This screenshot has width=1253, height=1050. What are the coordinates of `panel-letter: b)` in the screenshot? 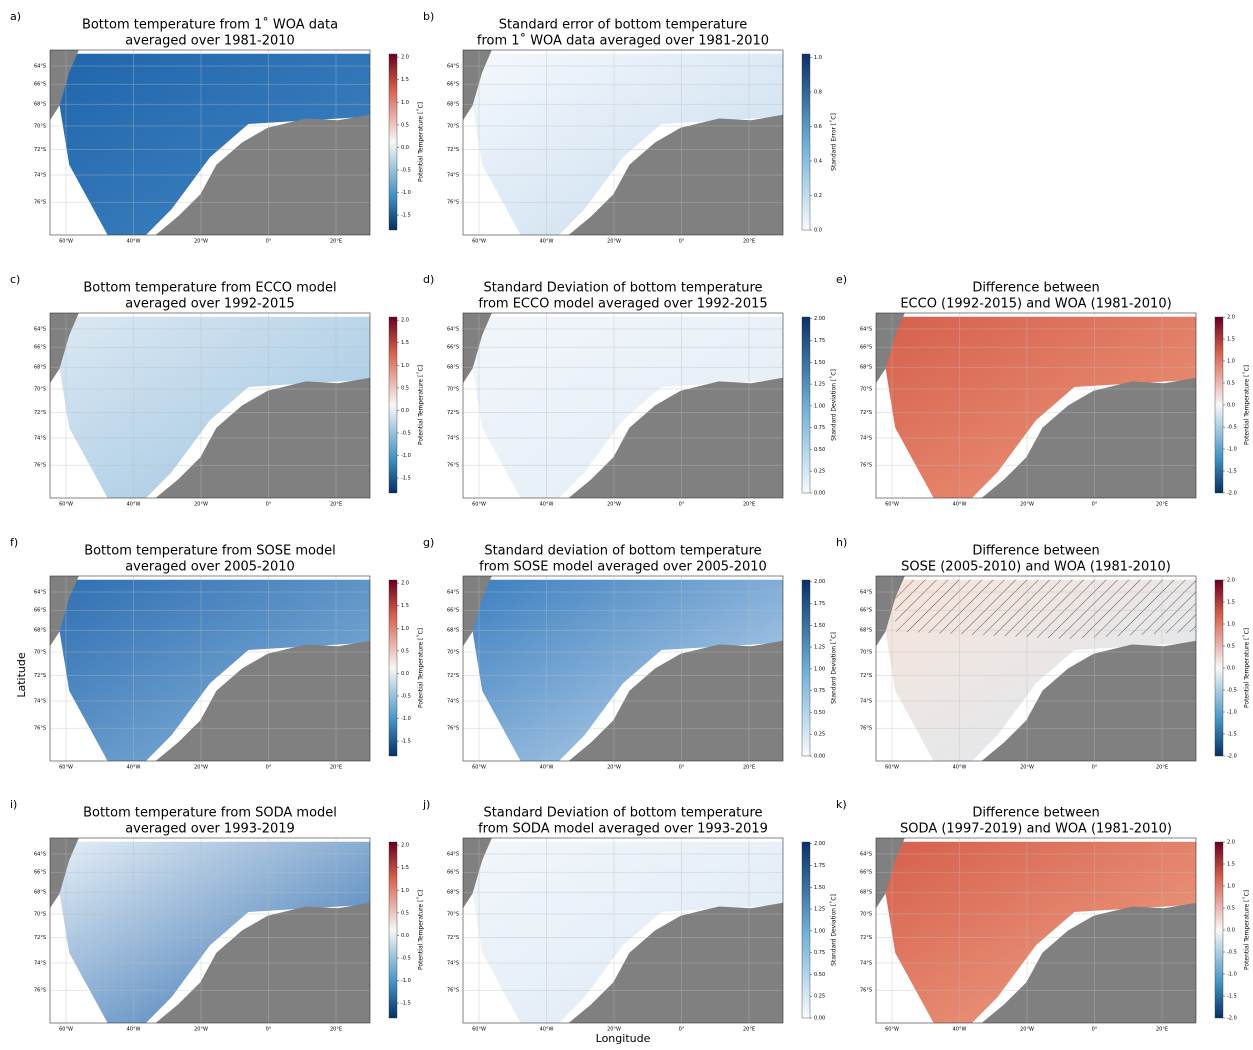 It's located at (428, 16).